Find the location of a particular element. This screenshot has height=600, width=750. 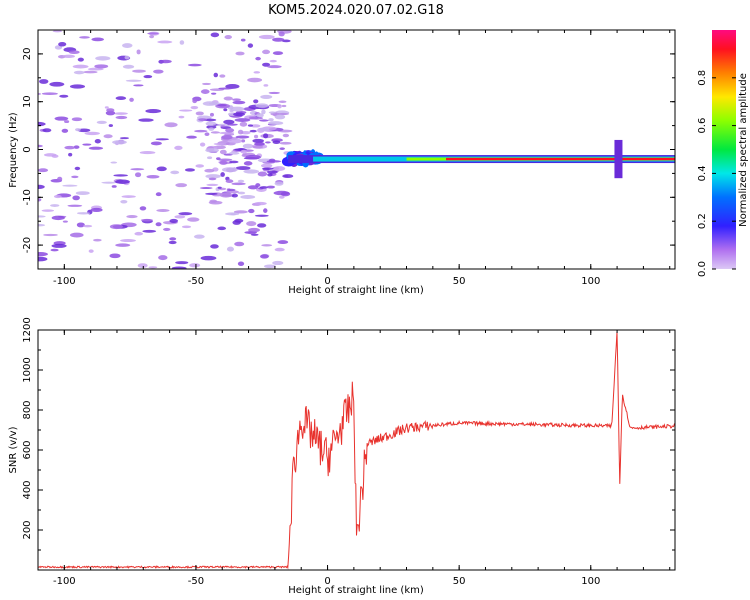

colorbar-tick-label: 0.4 is located at coordinates (702, 173).